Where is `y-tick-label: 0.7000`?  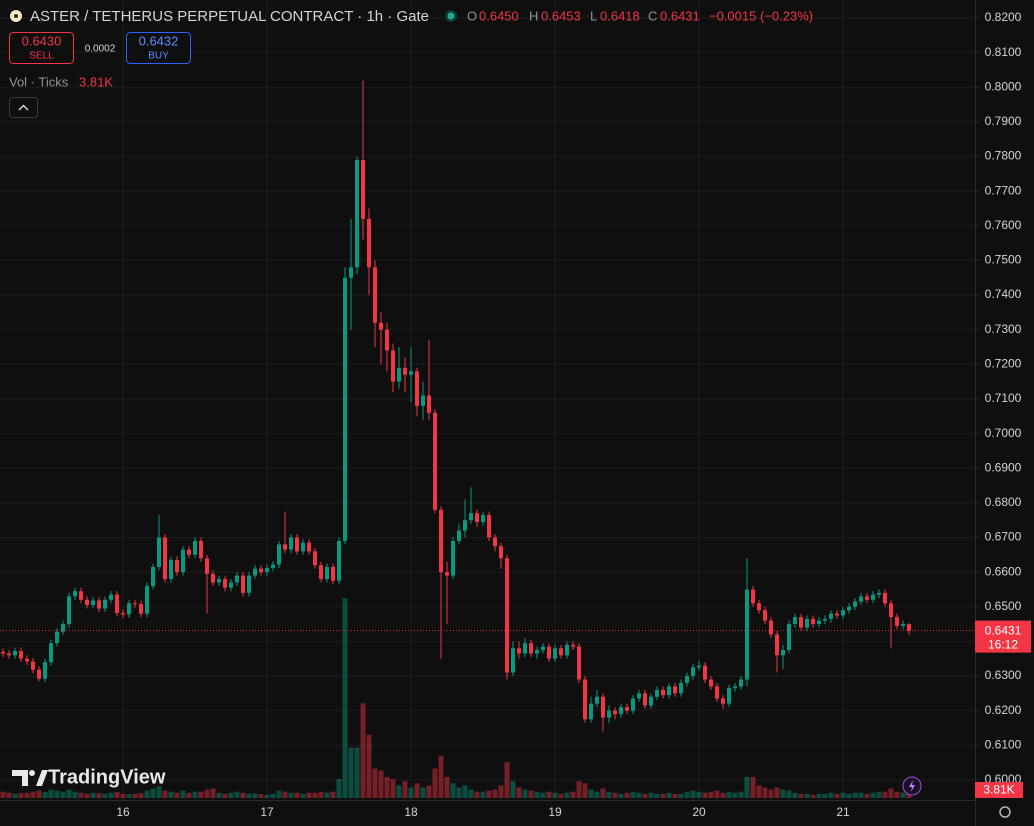
y-tick-label: 0.7000 is located at coordinates (1003, 433).